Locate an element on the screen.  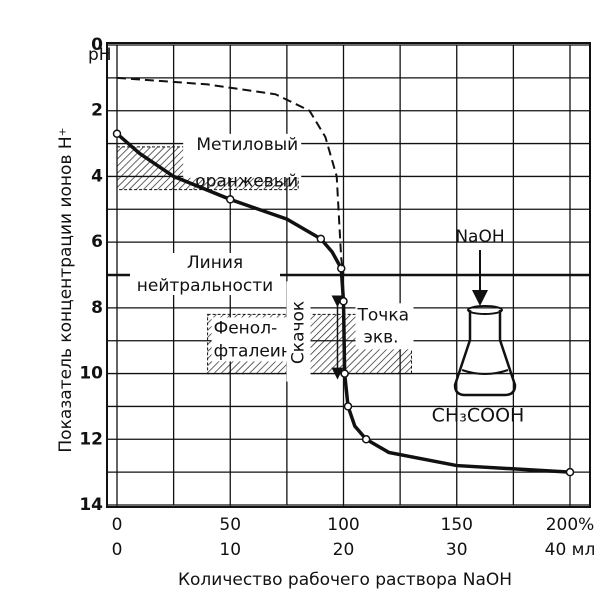
y-tick-label: 6 is located at coordinates (97, 242).